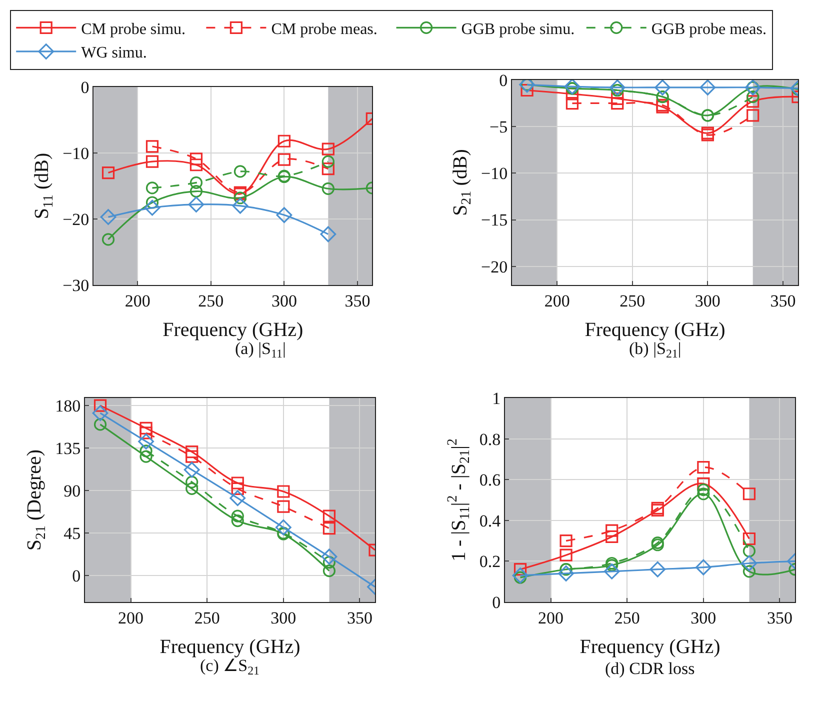 The image size is (813, 703). Describe the element at coordinates (655, 350) in the screenshot. I see `text: (b) |S$_{21}$|` at that location.